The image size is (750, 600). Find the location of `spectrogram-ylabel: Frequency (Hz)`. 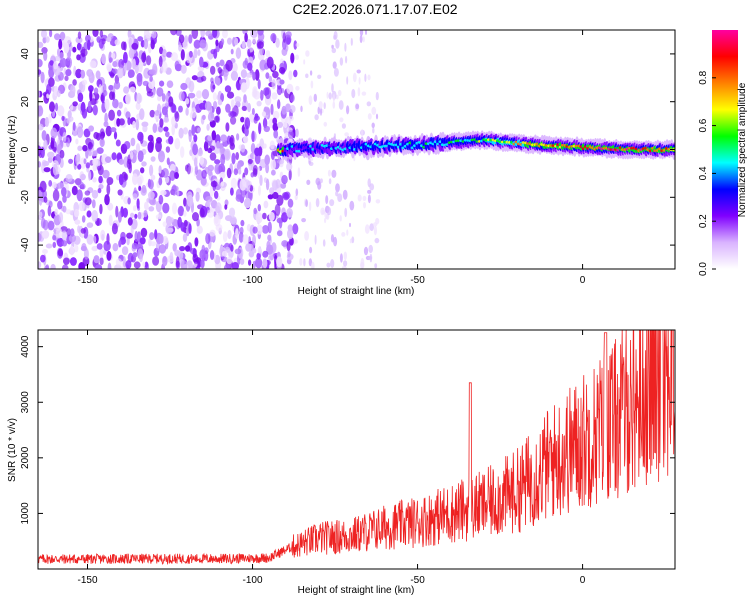

spectrogram-ylabel: Frequency (Hz) is located at coordinates (12, 150).